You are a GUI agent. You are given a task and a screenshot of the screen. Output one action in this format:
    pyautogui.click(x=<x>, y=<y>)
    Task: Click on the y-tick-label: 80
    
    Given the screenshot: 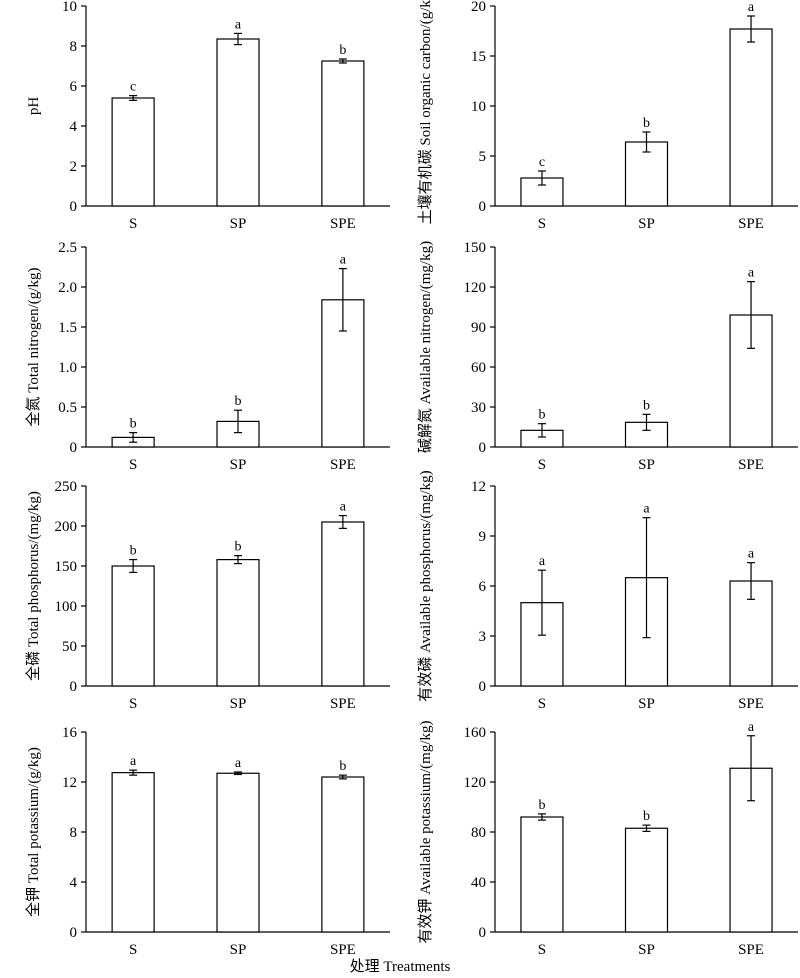 What is the action you would take?
    pyautogui.click(x=478, y=833)
    